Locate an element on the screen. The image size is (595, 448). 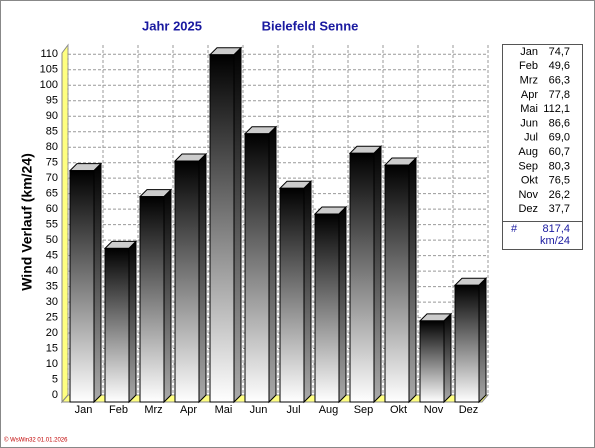
table-value: 66,3 is located at coordinates (559, 81).